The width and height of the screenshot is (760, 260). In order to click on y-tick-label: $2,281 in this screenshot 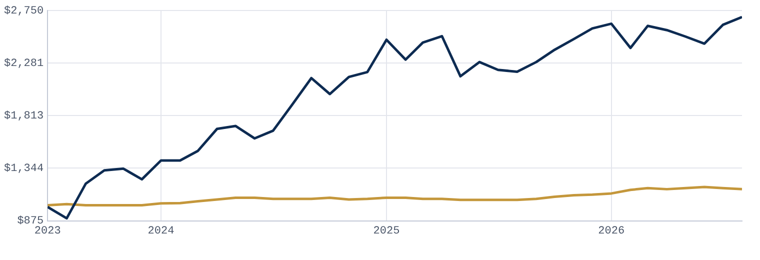, I will do `click(24, 64)`.